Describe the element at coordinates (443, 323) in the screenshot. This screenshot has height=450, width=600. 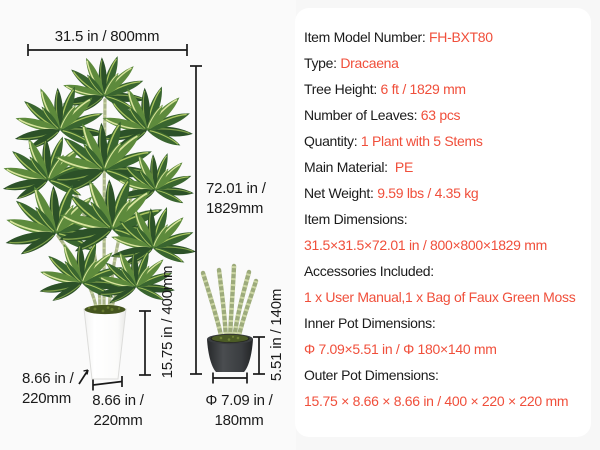
I see `spec-row-inner-pot-label: Inner Pot Dimensions:` at that location.